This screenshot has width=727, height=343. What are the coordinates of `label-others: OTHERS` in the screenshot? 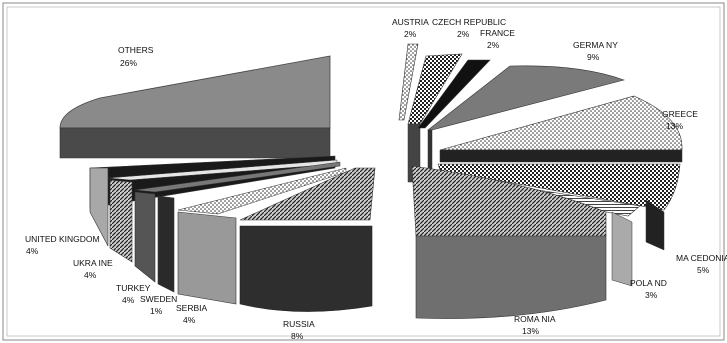 It's located at (136, 50).